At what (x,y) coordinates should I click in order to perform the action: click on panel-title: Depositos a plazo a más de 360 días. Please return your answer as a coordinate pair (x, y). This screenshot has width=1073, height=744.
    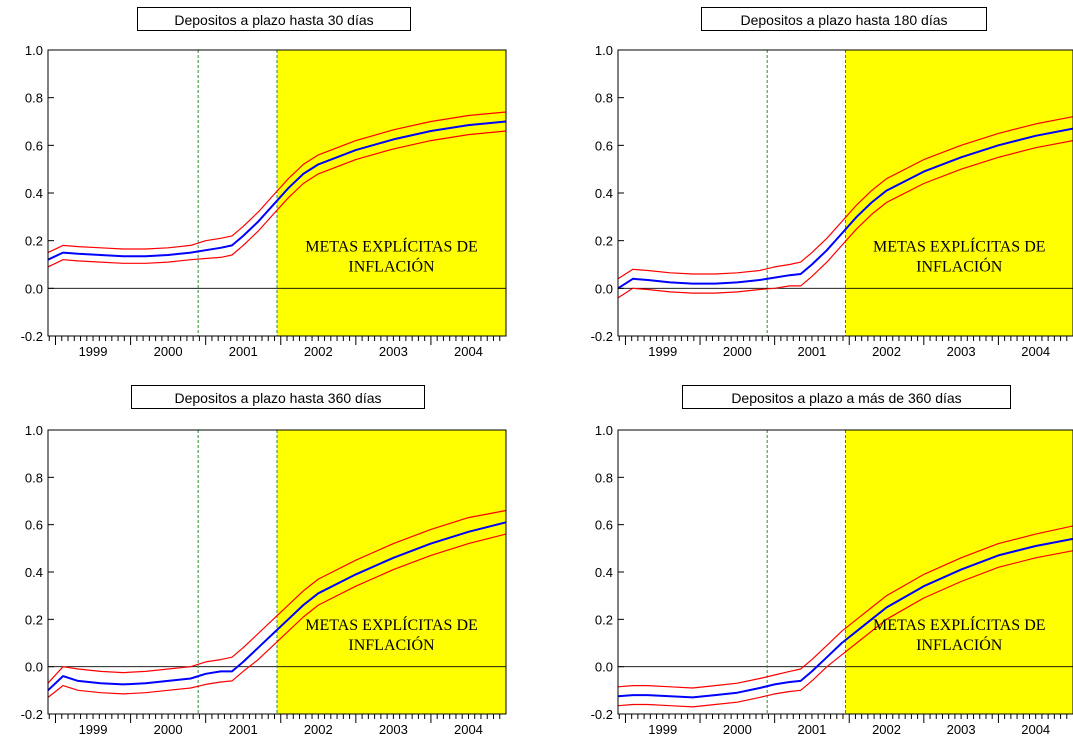
    Looking at the image, I should click on (846, 397).